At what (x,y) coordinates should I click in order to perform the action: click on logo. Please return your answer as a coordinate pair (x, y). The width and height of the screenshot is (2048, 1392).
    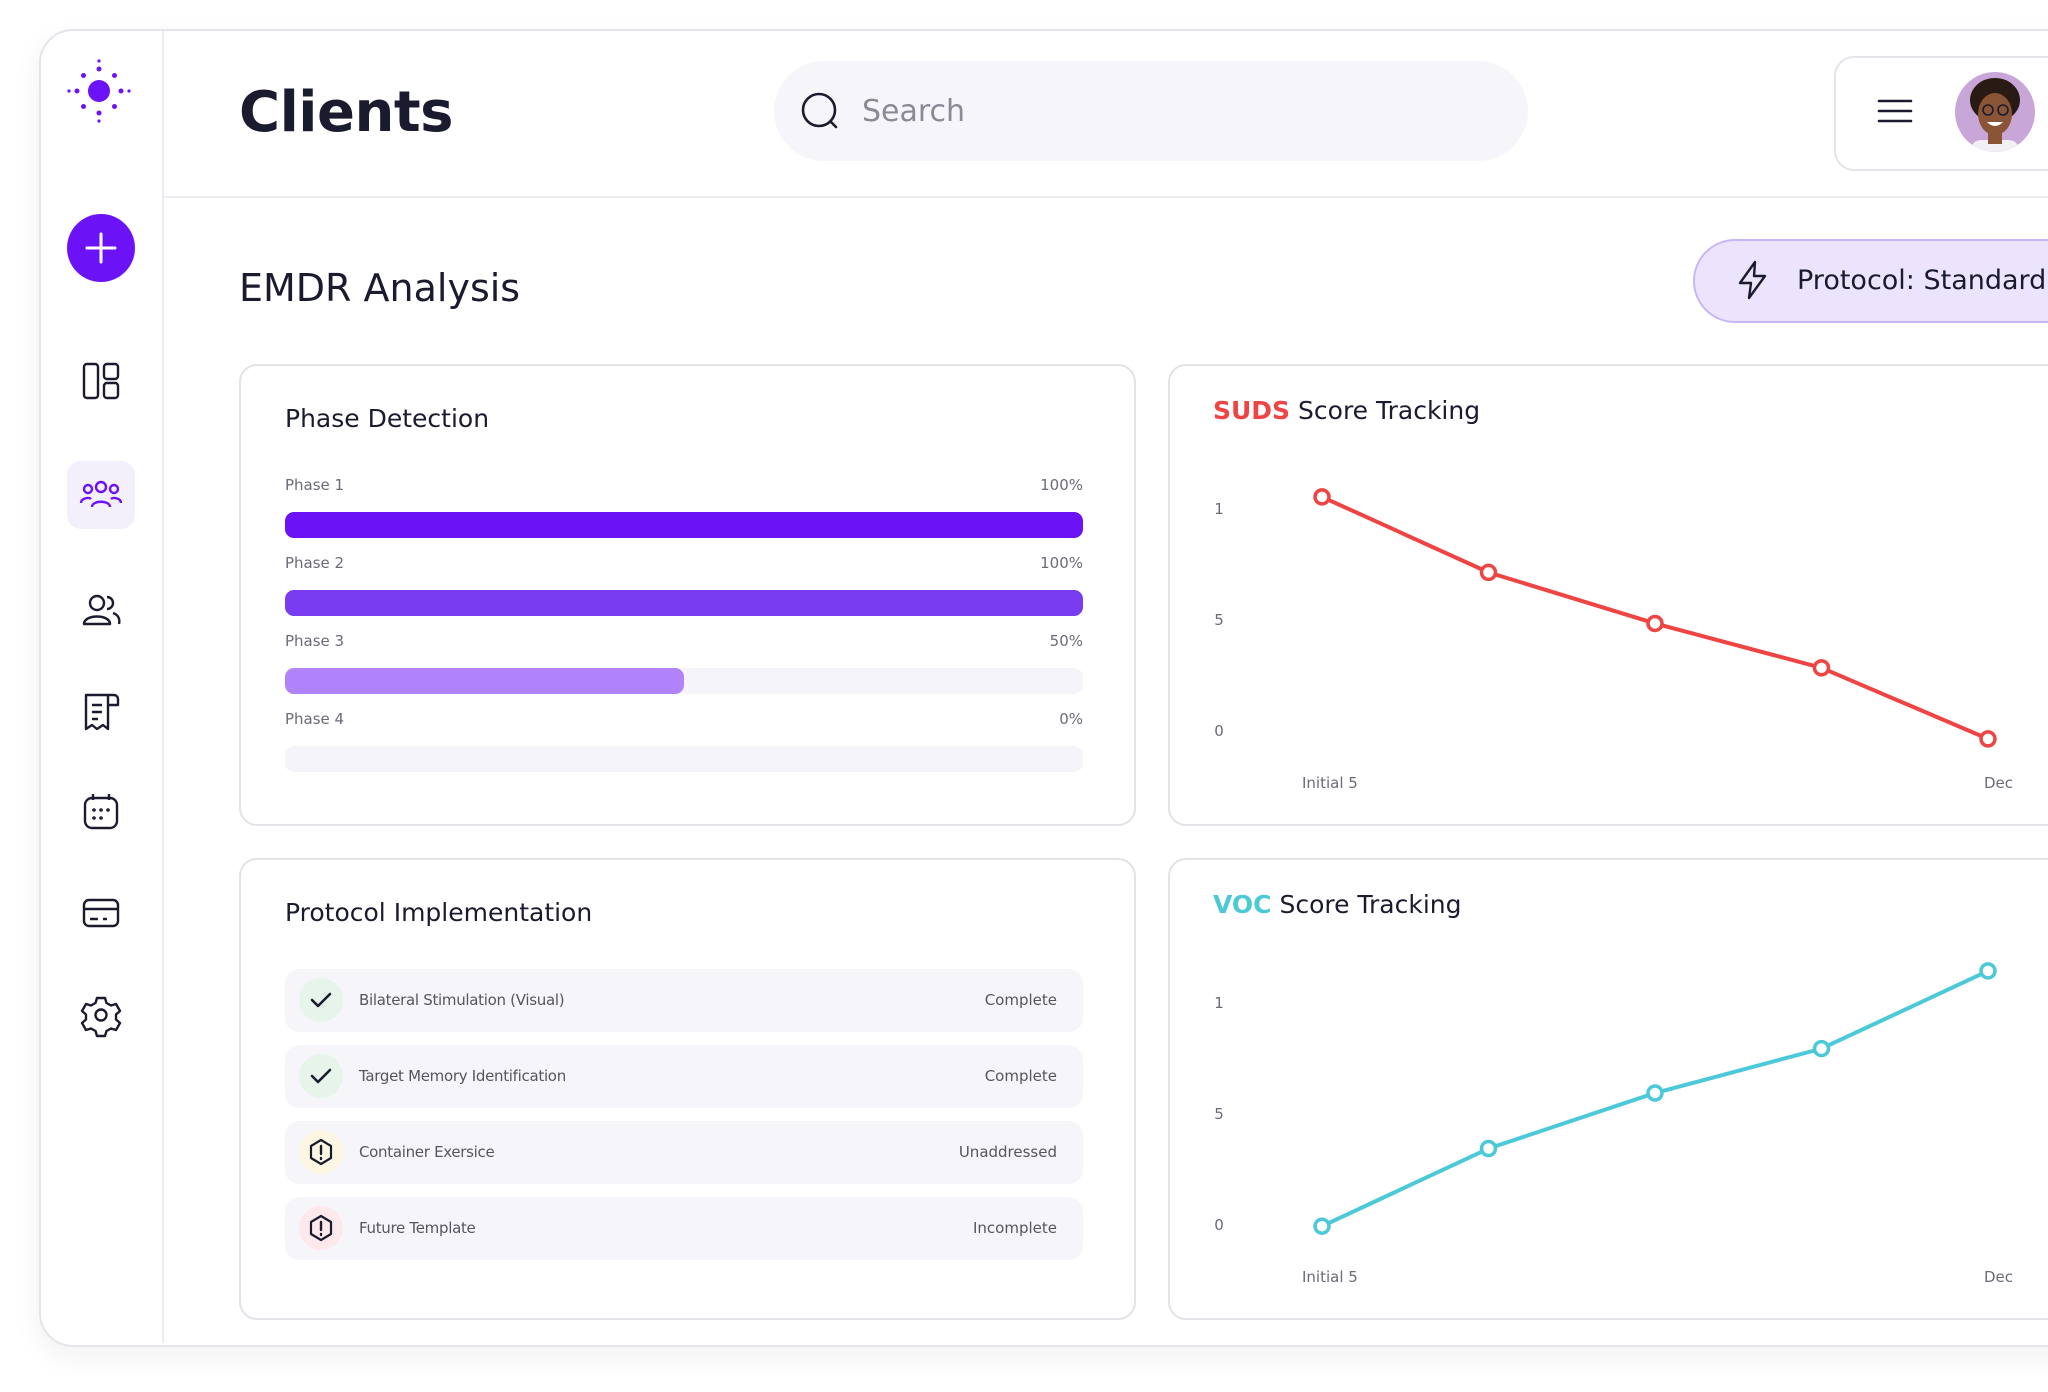
    Looking at the image, I should click on (99, 91).